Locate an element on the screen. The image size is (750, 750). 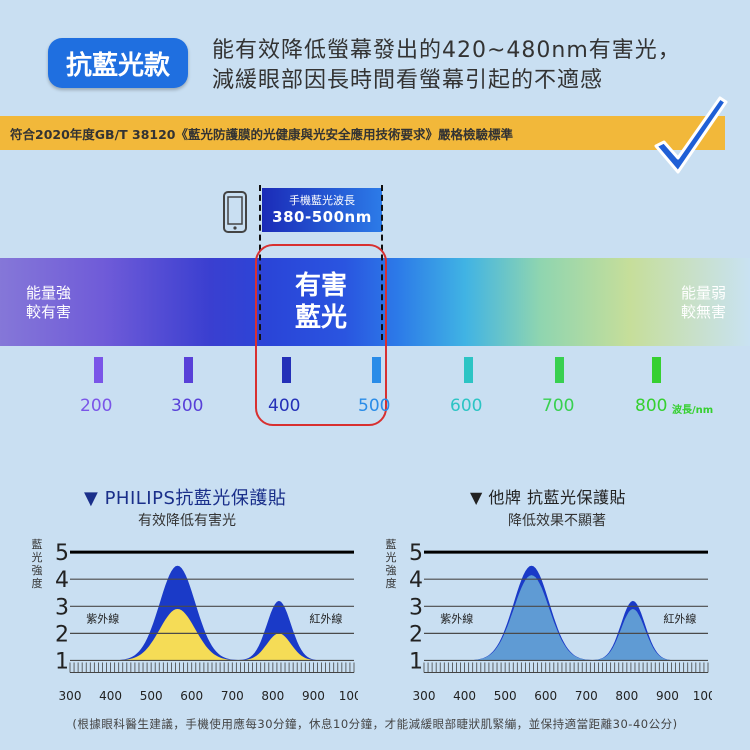
harmful-blue-light-label: 有害 藍光 is located at coordinates (320, 302).